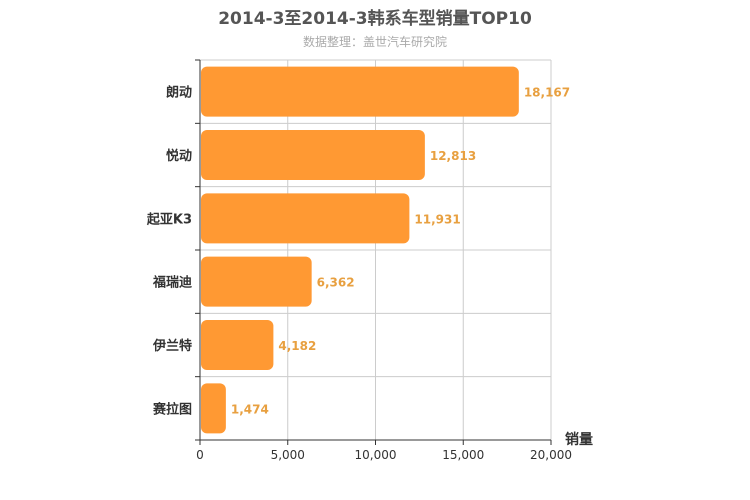 This screenshot has height=500, width=750. Describe the element at coordinates (579, 439) in the screenshot. I see `x-axis-title: 销量` at that location.